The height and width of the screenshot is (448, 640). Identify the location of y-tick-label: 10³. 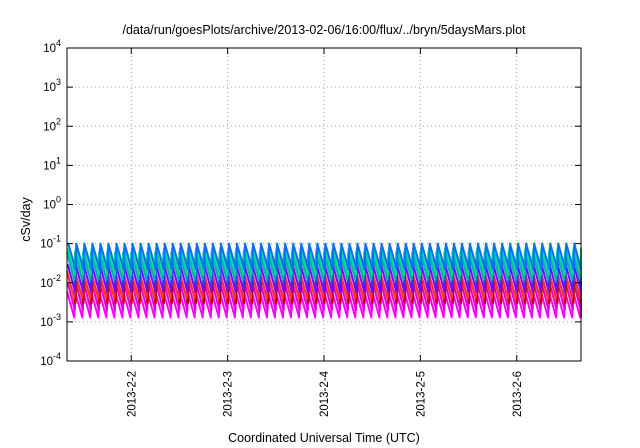
(52, 85).